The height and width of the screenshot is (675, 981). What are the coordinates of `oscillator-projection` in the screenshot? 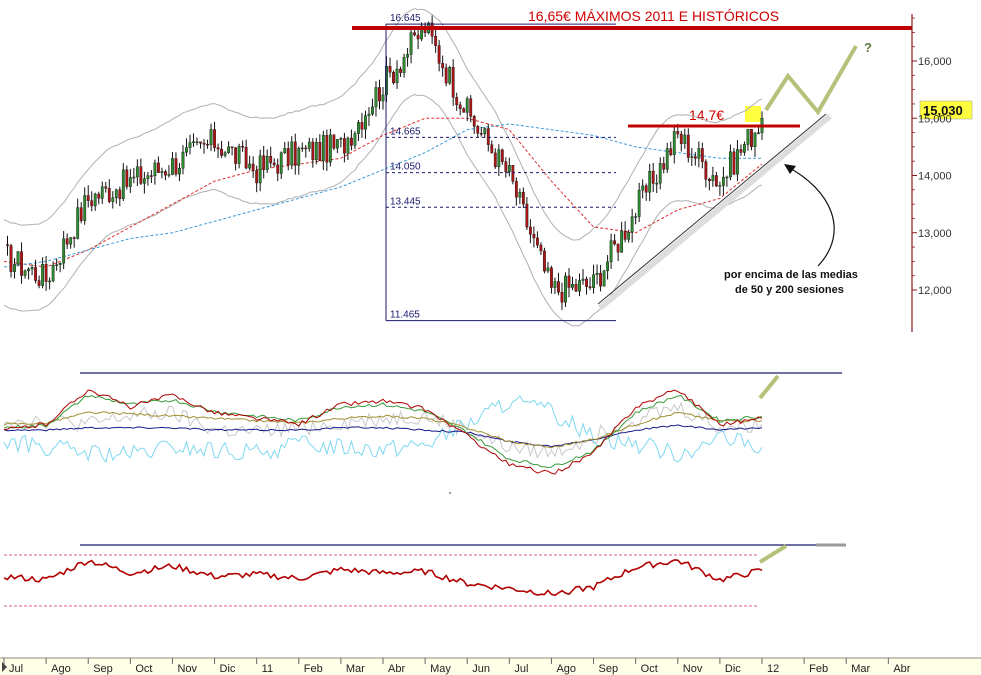 It's located at (769, 387).